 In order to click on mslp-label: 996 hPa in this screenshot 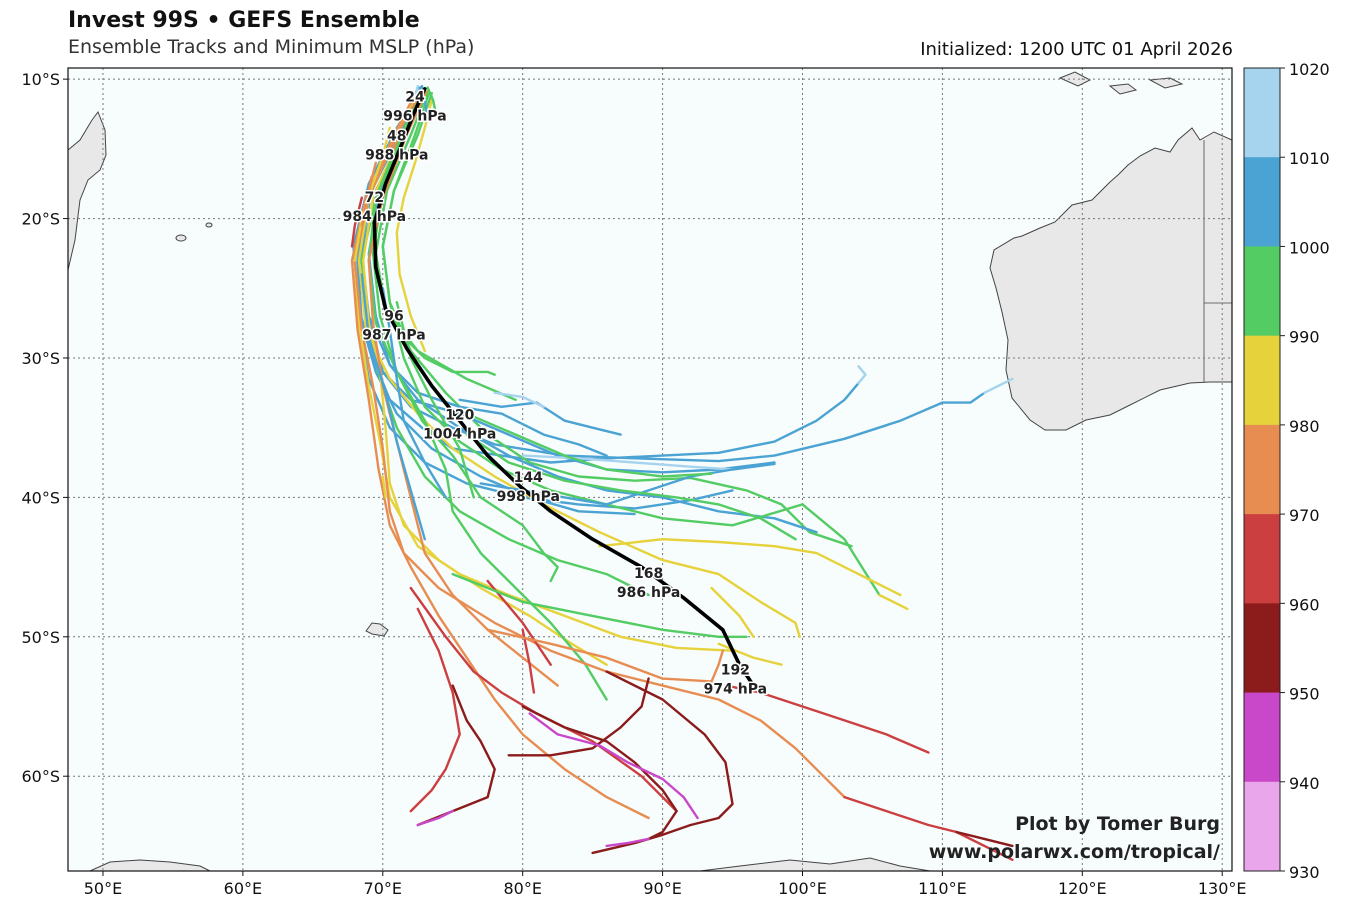, I will do `click(414, 116)`.